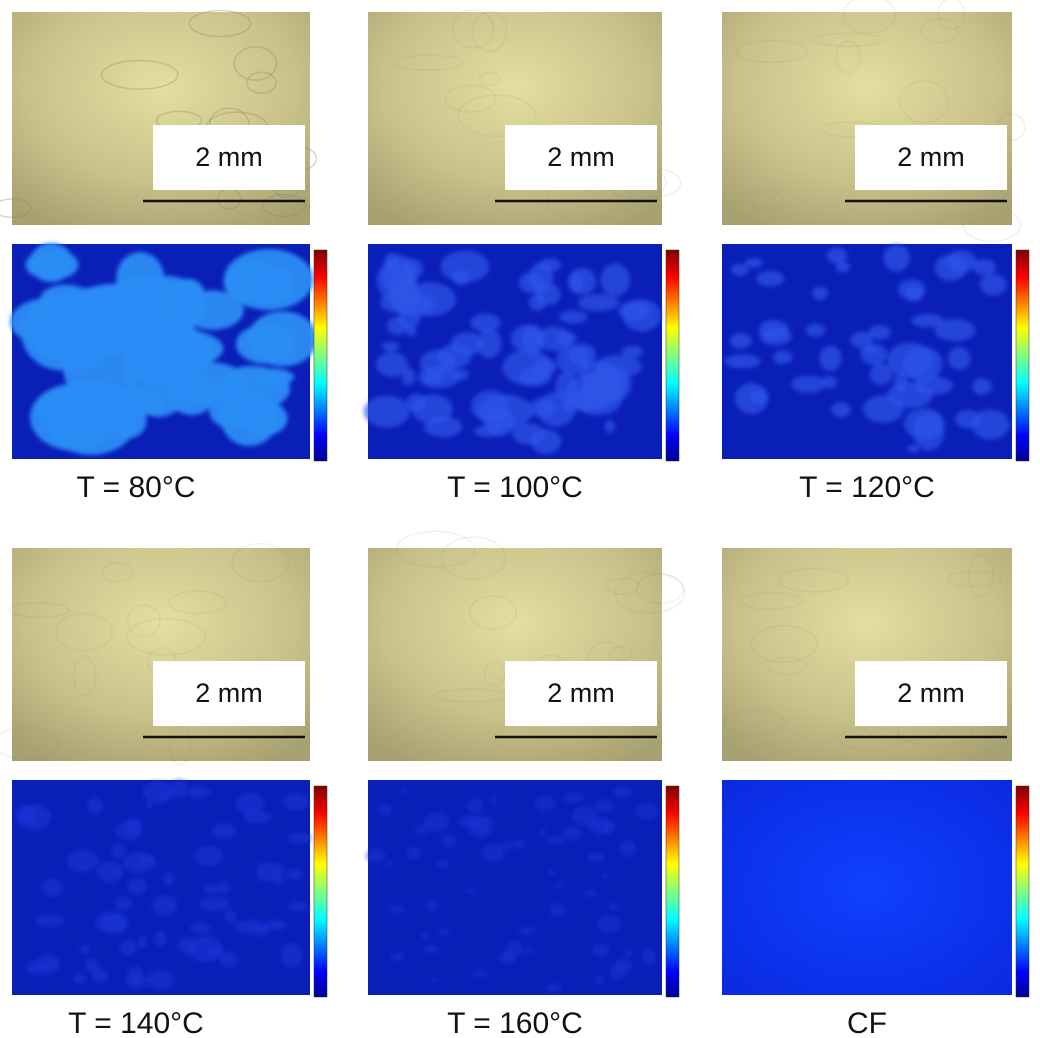 Image resolution: width=1040 pixels, height=1038 pixels. What do you see at coordinates (515, 487) in the screenshot?
I see `caption: T = 100°C` at bounding box center [515, 487].